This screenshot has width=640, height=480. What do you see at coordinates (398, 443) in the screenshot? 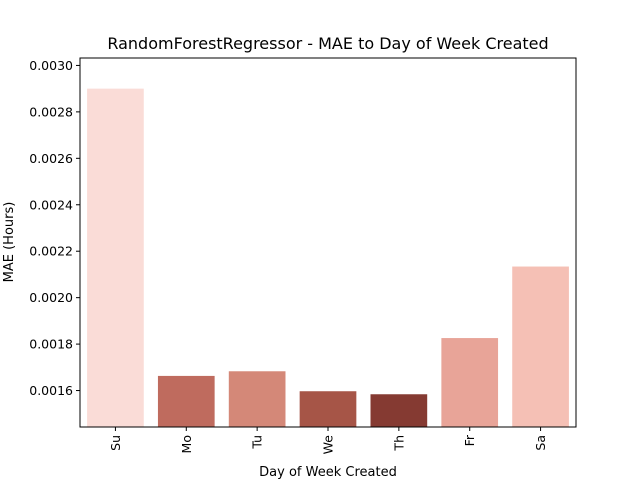
I see `x-tick-label: Th` at bounding box center [398, 443].